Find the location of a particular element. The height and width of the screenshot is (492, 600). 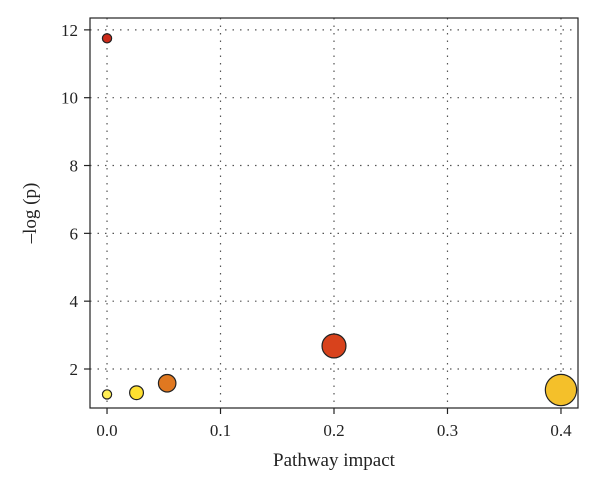

x-tick-label: 0.1 is located at coordinates (220, 430).